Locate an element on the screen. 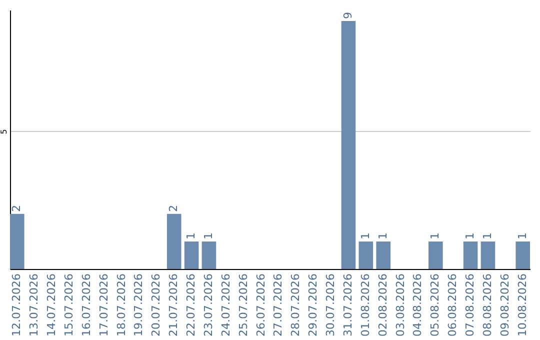  x-tick-label: 02.08.2026 is located at coordinates (383, 305).